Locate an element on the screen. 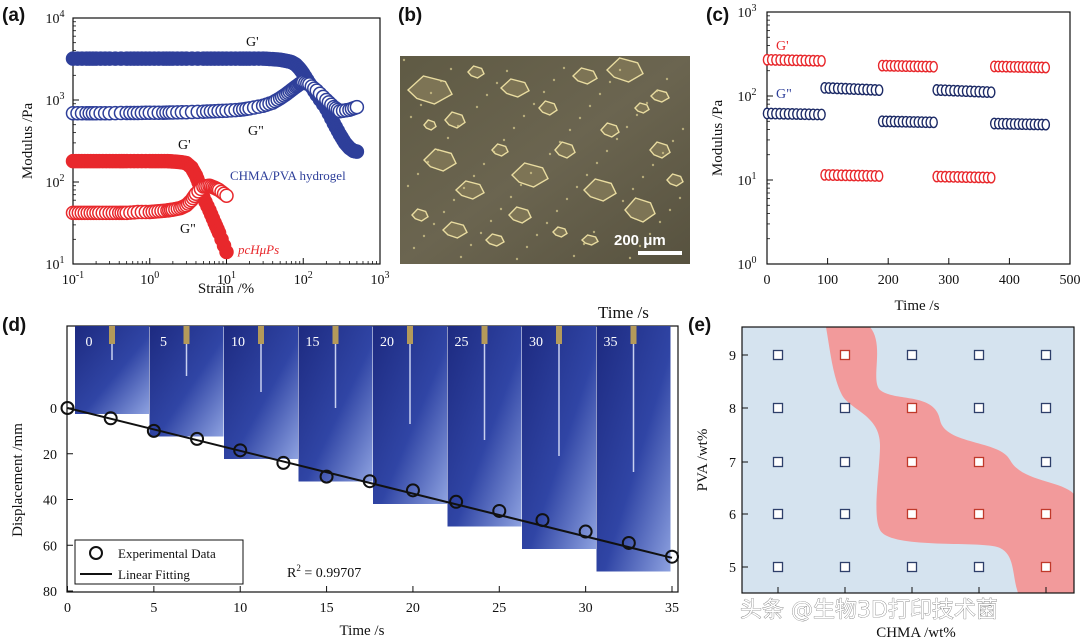 This screenshot has width=1080, height=639. panel-a-xlabel: Strain /% is located at coordinates (226, 289).